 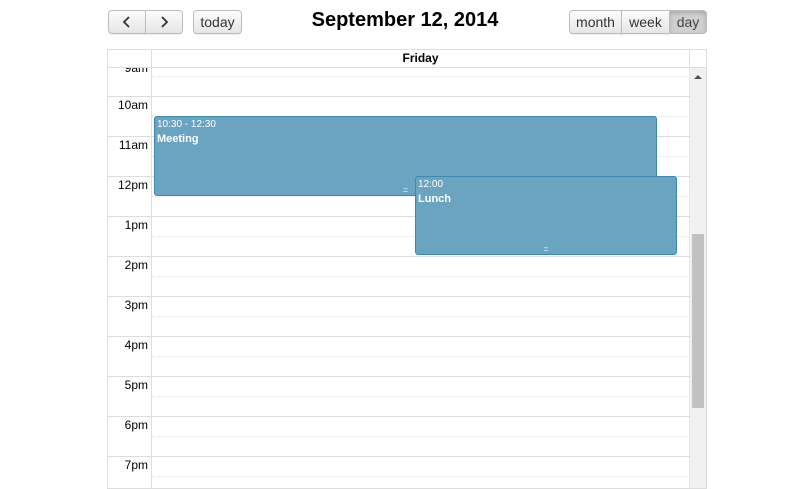 What do you see at coordinates (434, 199) in the screenshot?
I see `event-title: Lunch` at bounding box center [434, 199].